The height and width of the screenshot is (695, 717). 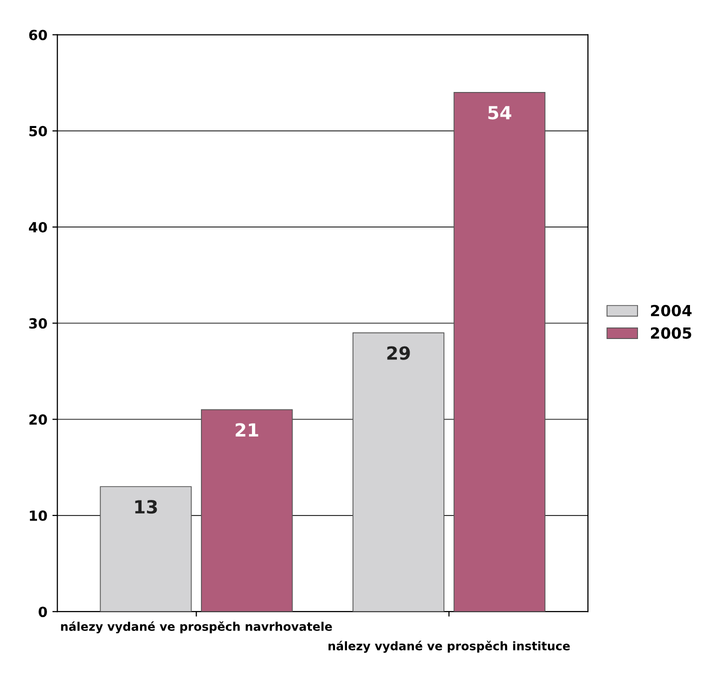 I want to click on y-tick-label: 40, so click(x=37, y=227).